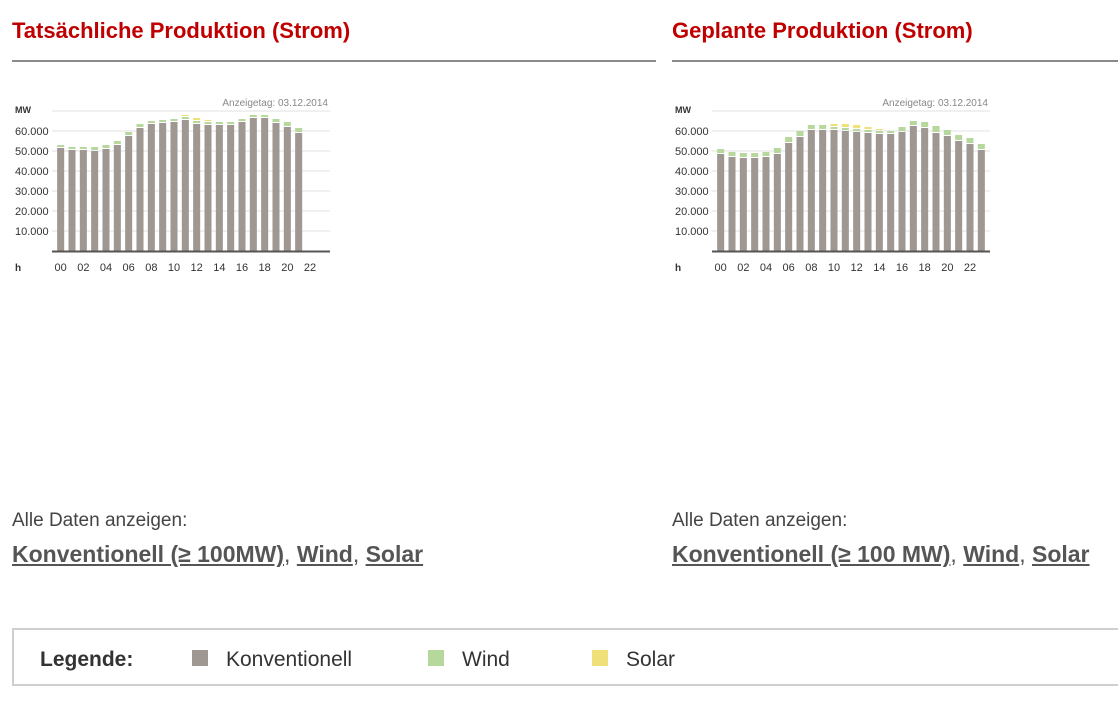  I want to click on x-tick-label: 22, so click(310, 268).